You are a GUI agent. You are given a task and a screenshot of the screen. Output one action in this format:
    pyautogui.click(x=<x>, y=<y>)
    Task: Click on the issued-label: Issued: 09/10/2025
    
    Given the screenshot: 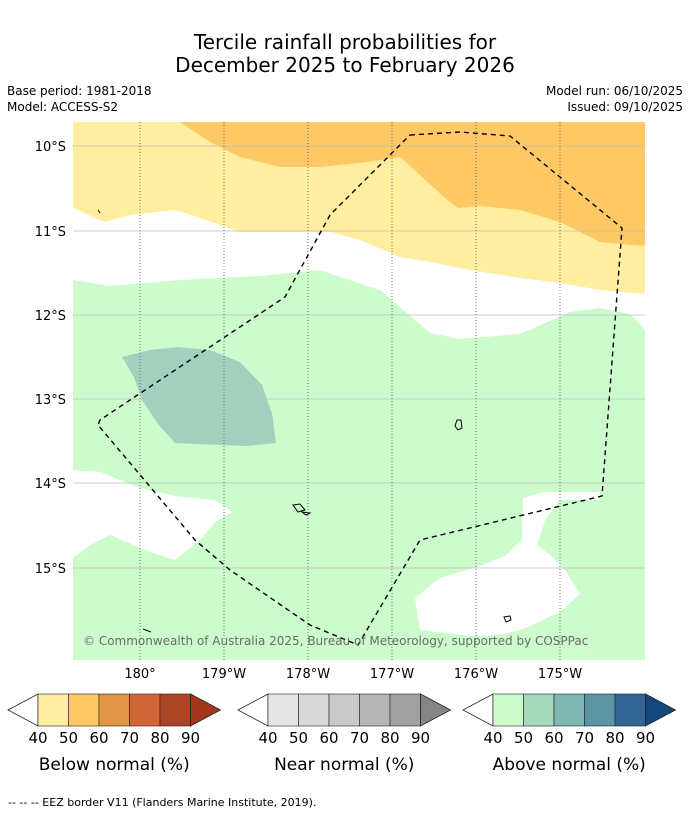 What is the action you would take?
    pyautogui.click(x=625, y=107)
    